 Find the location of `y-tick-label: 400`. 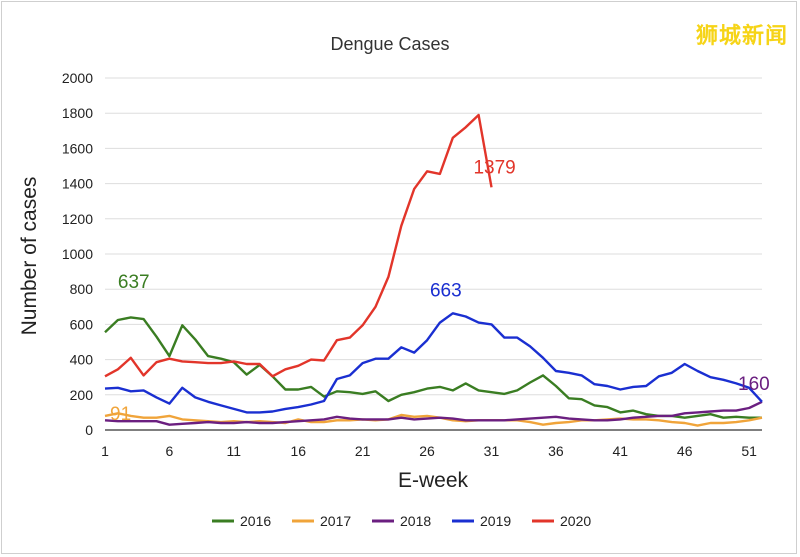

y-tick-label: 400 is located at coordinates (82, 360).